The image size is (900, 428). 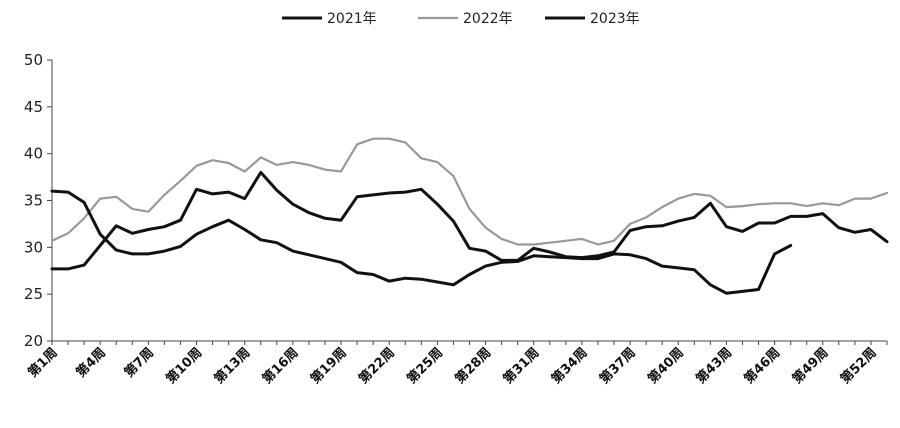 What do you see at coordinates (232, 366) in the screenshot?
I see `x-tick-label: 第13周` at bounding box center [232, 366].